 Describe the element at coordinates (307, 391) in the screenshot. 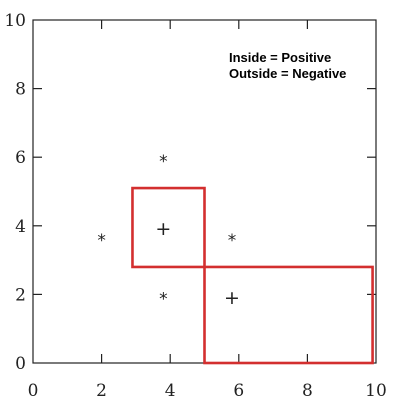

I see `x-tick-label-8: 8` at that location.